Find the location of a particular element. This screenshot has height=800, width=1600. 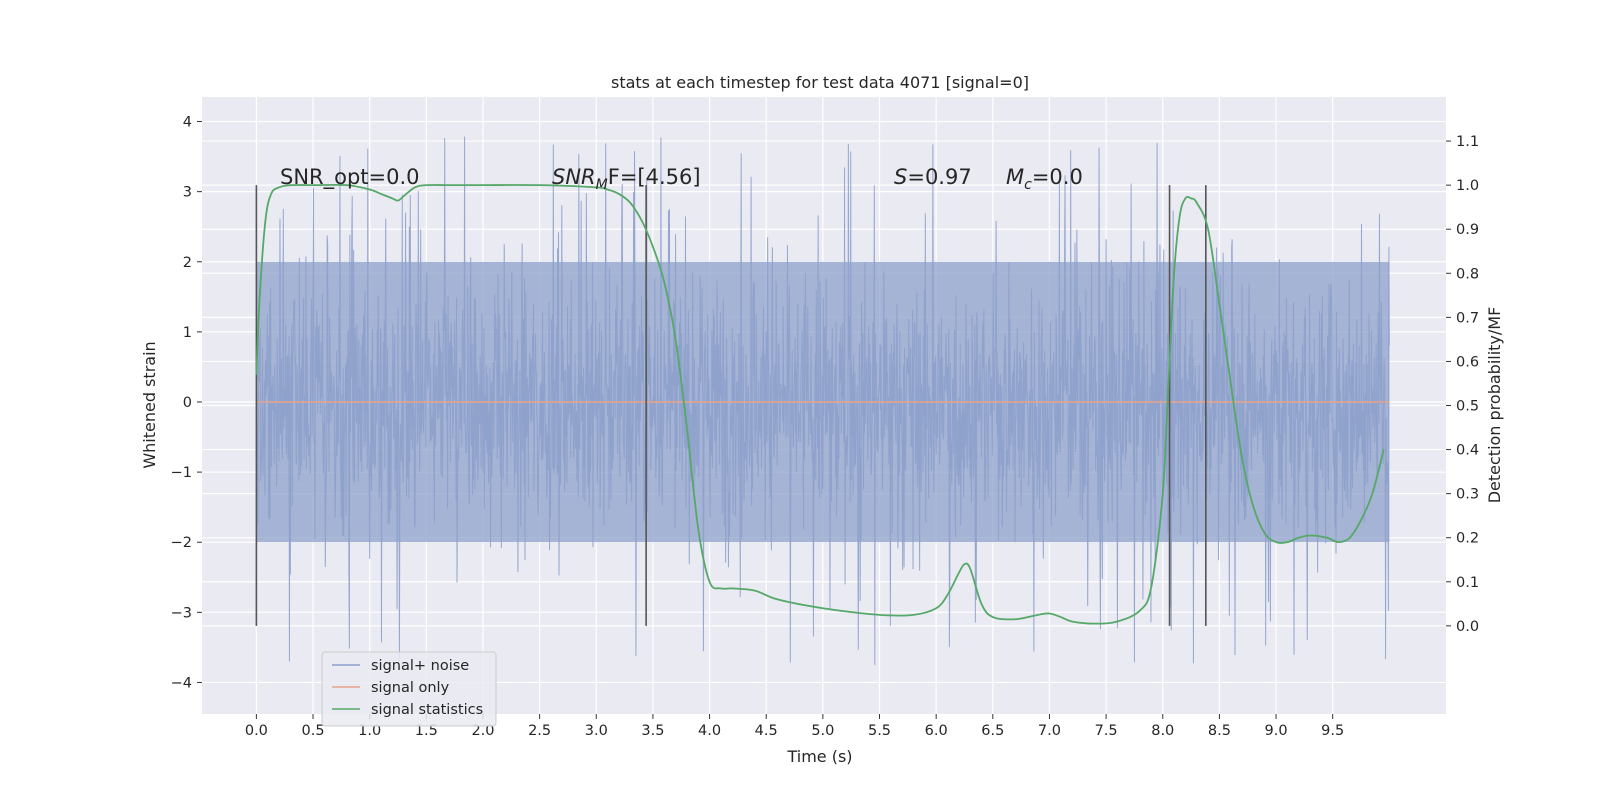

x-tick-label: 3.0 is located at coordinates (596, 731).